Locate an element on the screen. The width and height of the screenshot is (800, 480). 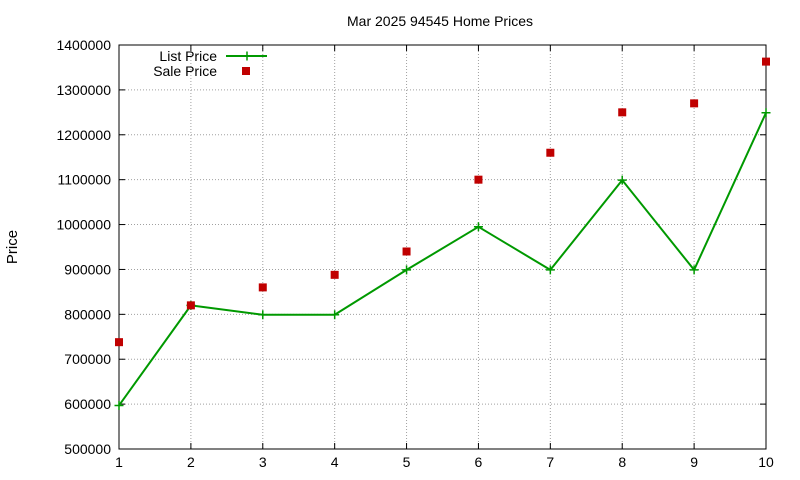
x-tick-labels: 1 2 3 4 5 6 7 8 9 10 is located at coordinates (444, 462).